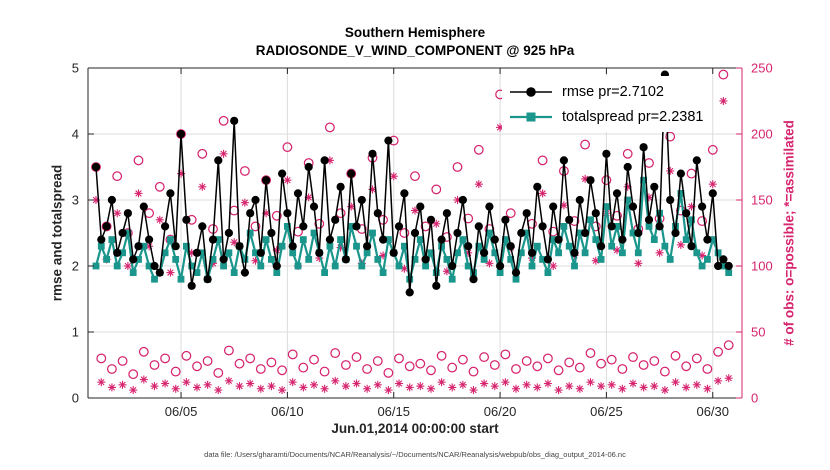  Describe the element at coordinates (415, 32) in the screenshot. I see `chart-title-line1: Southern Hemisphere` at that location.